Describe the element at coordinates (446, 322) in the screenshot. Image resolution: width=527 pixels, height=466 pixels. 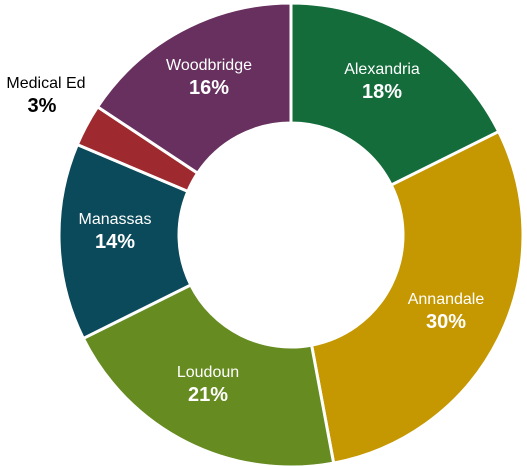
I see `slice-percent-annandale: 30%` at that location.